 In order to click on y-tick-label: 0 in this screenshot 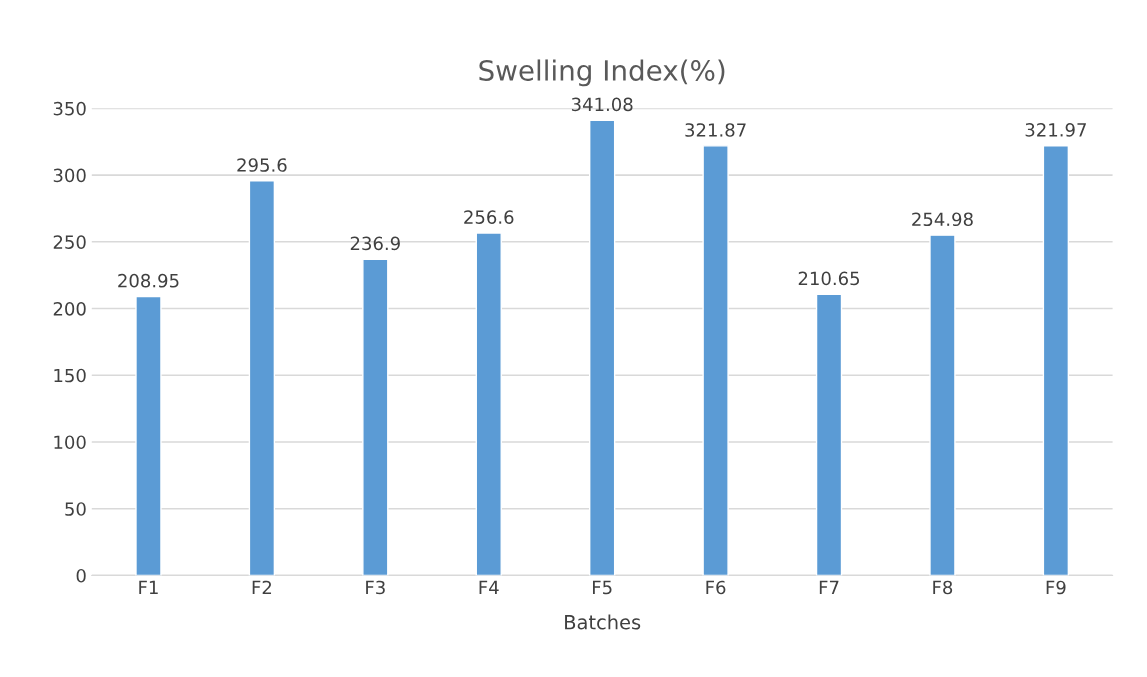, I will do `click(81, 575)`.